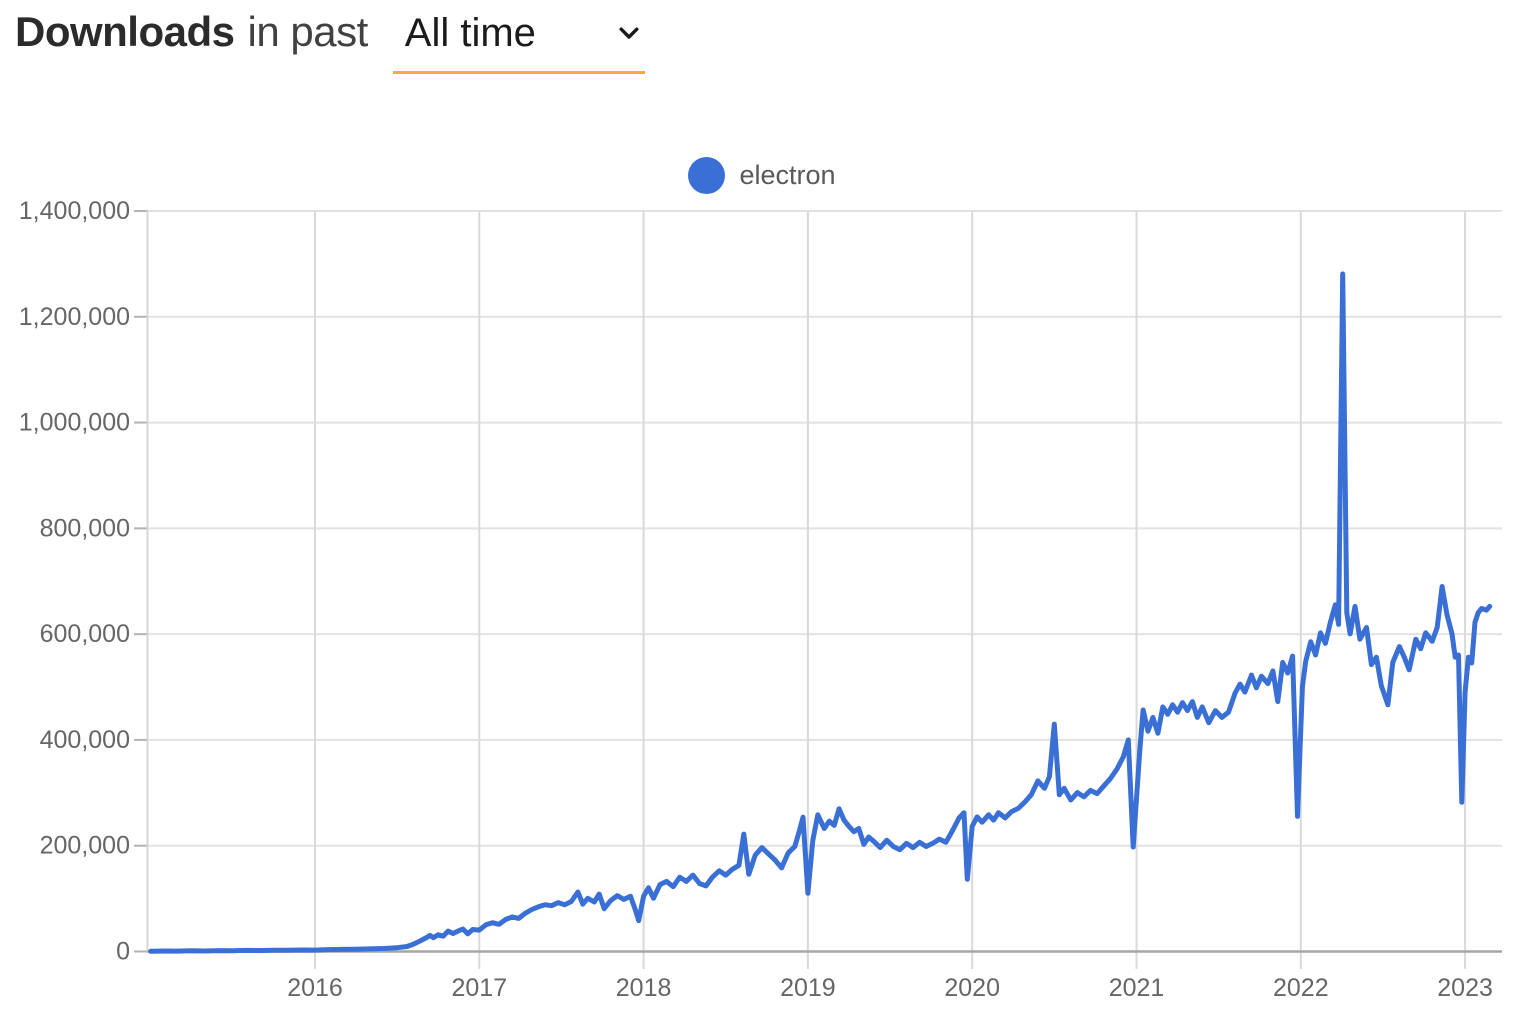 The height and width of the screenshot is (1030, 1524). I want to click on y-tick-label: 400,000, so click(85, 740).